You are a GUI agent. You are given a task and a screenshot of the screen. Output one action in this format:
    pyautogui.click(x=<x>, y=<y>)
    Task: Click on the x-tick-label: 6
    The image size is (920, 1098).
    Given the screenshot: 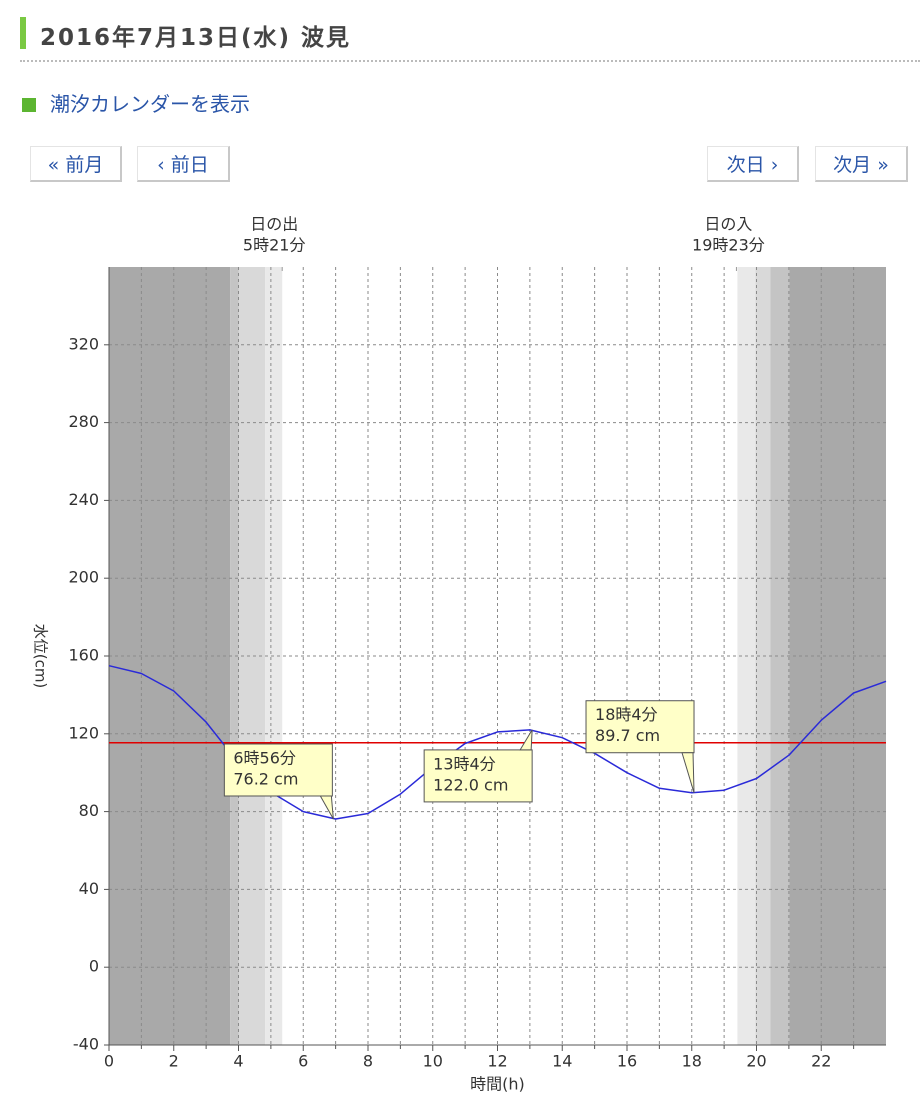 What is the action you would take?
    pyautogui.click(x=303, y=1061)
    